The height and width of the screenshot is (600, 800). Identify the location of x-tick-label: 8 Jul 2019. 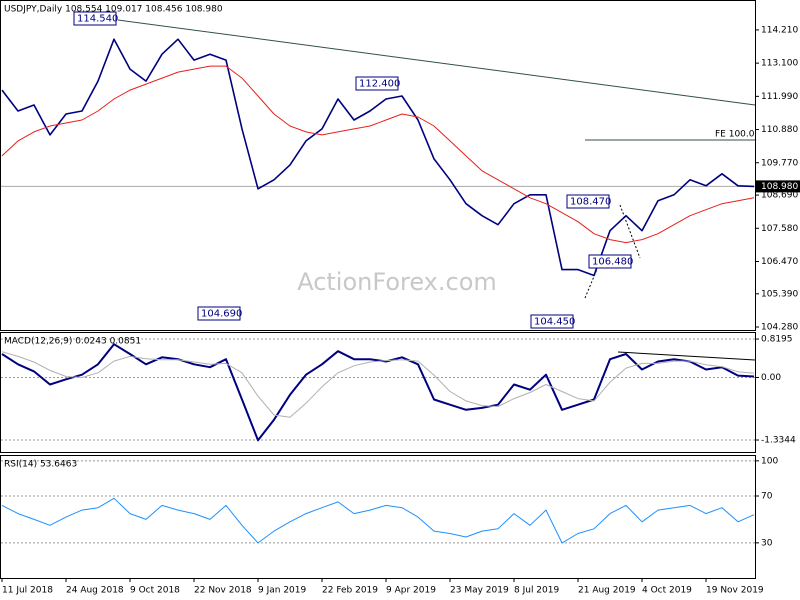
(536, 591).